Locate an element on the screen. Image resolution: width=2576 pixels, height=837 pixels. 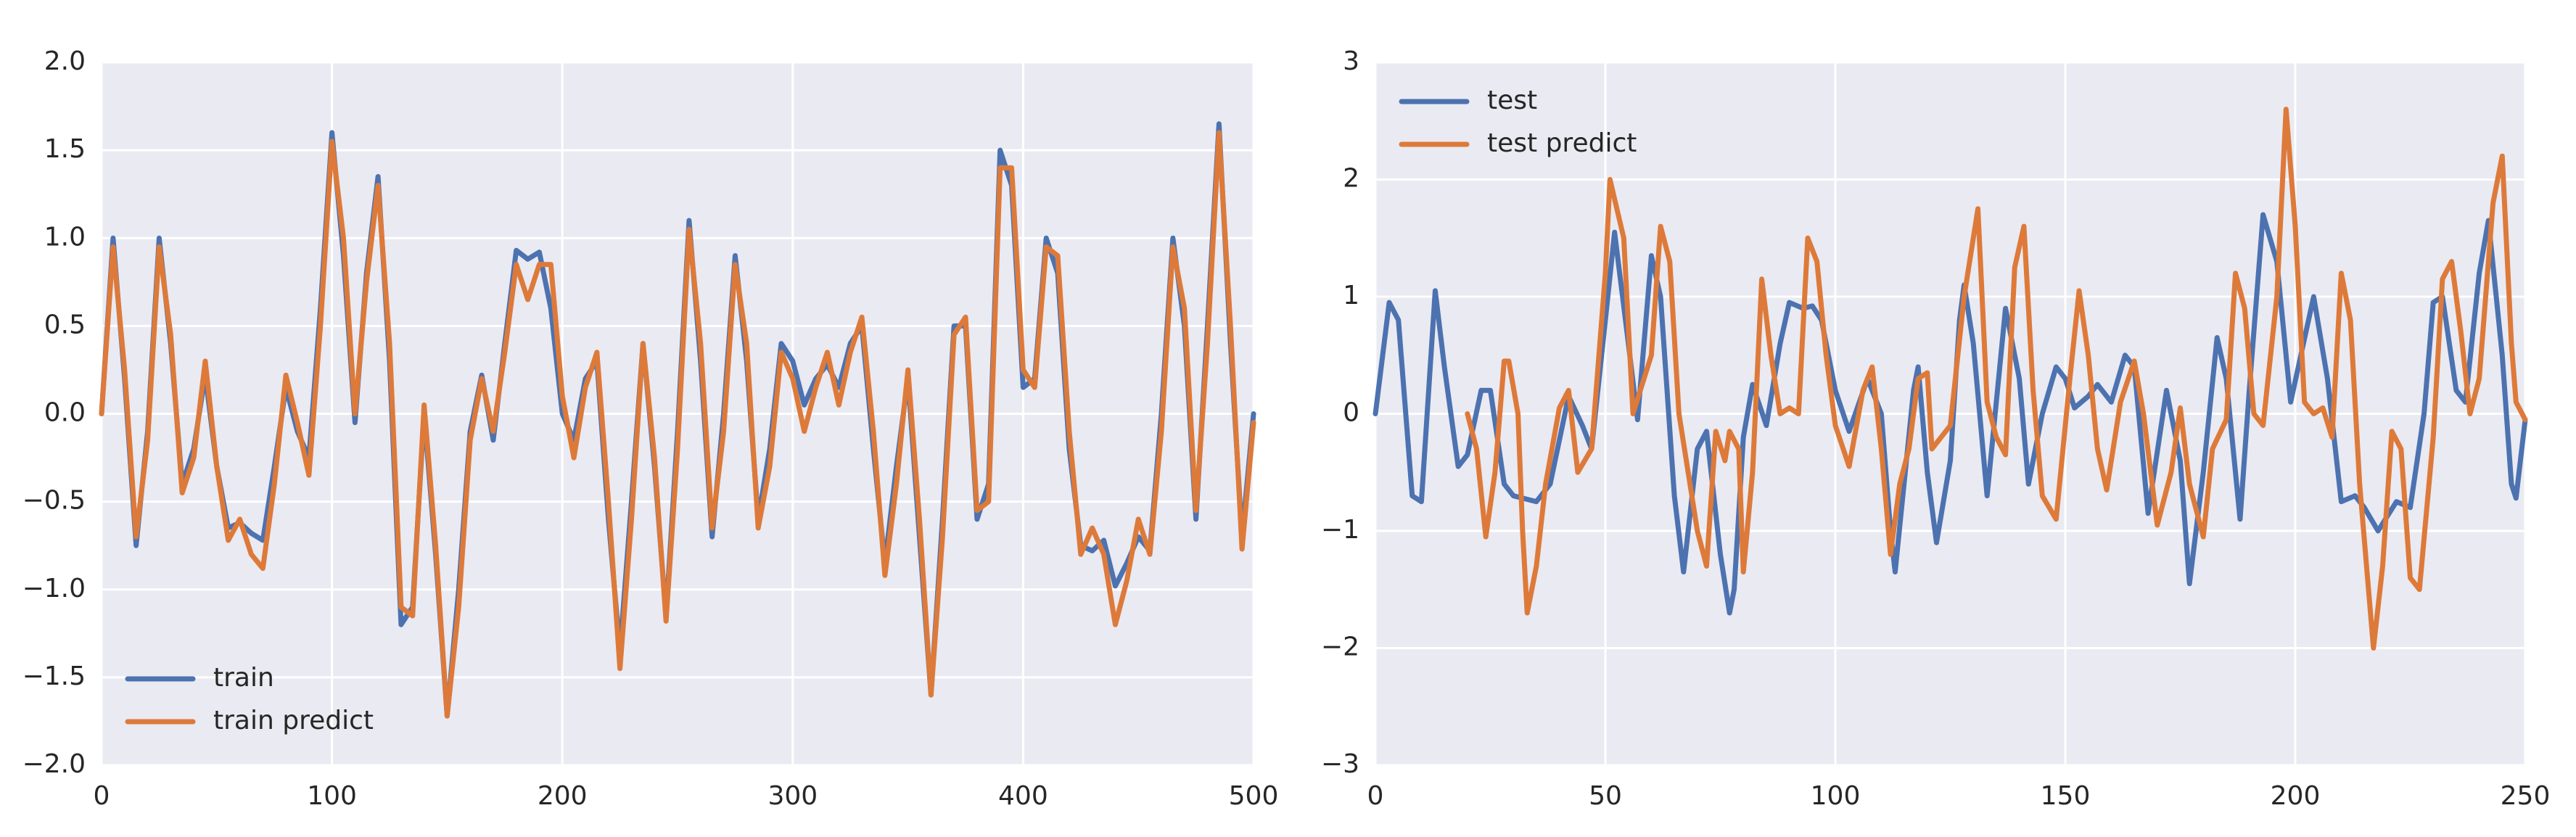
x-tick-label: 400 is located at coordinates (1023, 796).